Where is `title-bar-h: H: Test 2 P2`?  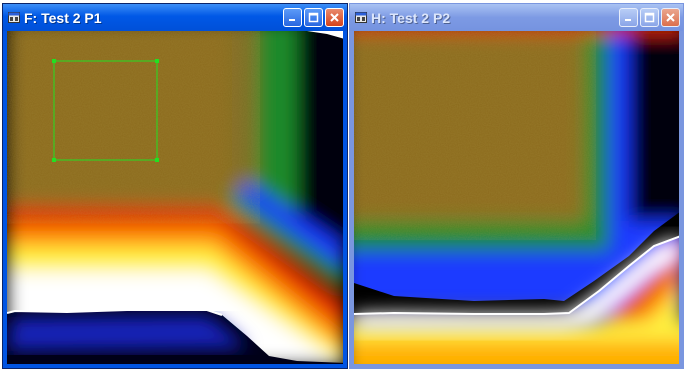 title-bar-h: H: Test 2 P2 is located at coordinates (516, 17).